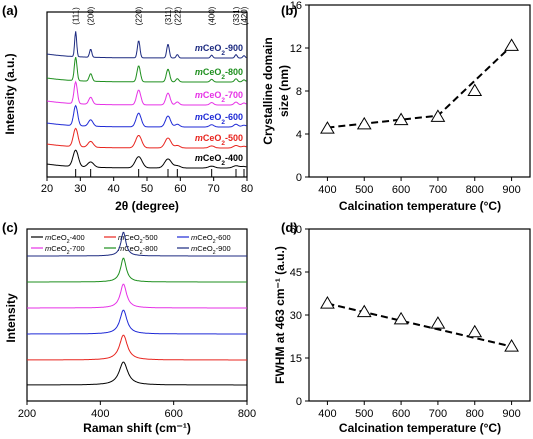  What do you see at coordinates (219, 74) in the screenshot?
I see `xrd-series-label: mCeO2-800` at bounding box center [219, 74].